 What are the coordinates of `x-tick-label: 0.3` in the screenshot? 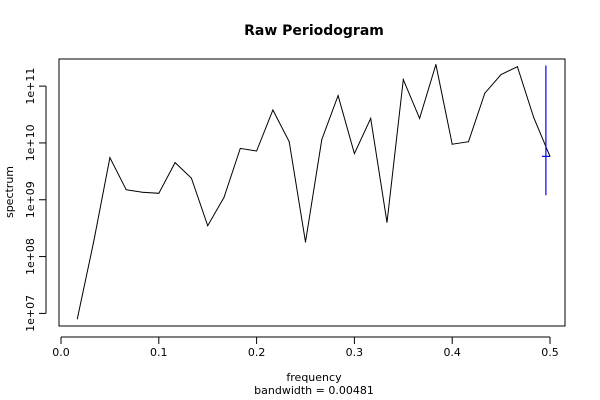 It's located at (355, 352).